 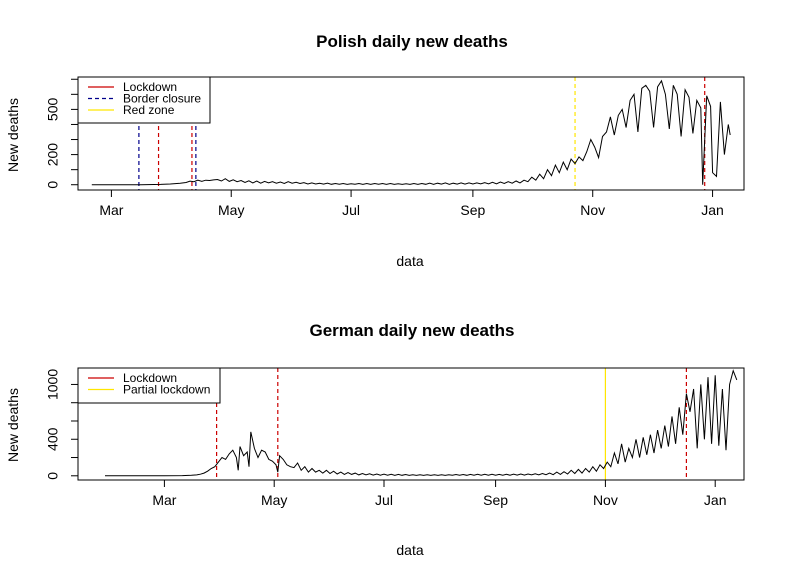 I want to click on legend-label: Partial lockdown, so click(x=166, y=390).